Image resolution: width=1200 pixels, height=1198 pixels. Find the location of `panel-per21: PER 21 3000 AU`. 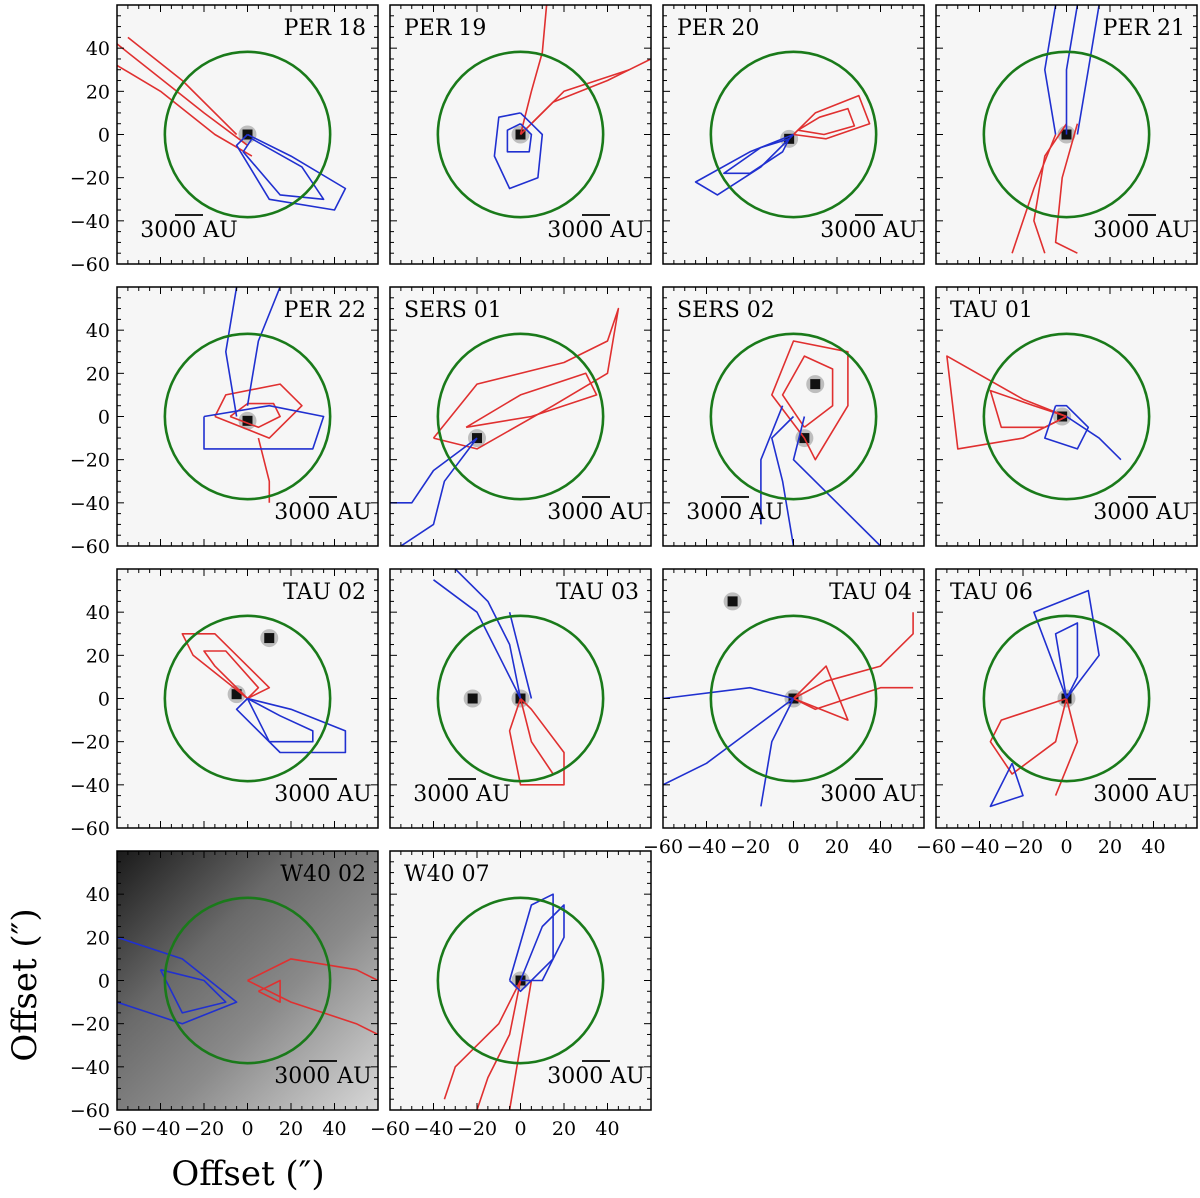

panel-per21: PER 21 3000 AU is located at coordinates (1066, 134).